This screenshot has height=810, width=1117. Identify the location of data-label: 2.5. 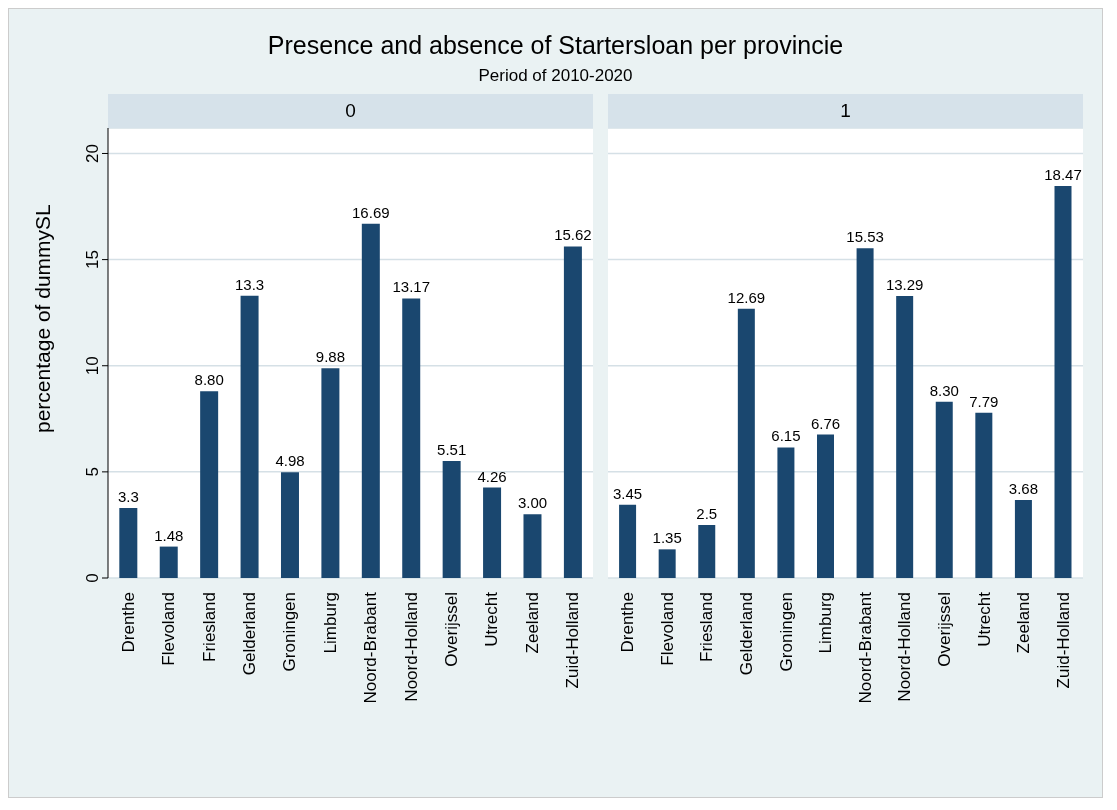
(707, 513).